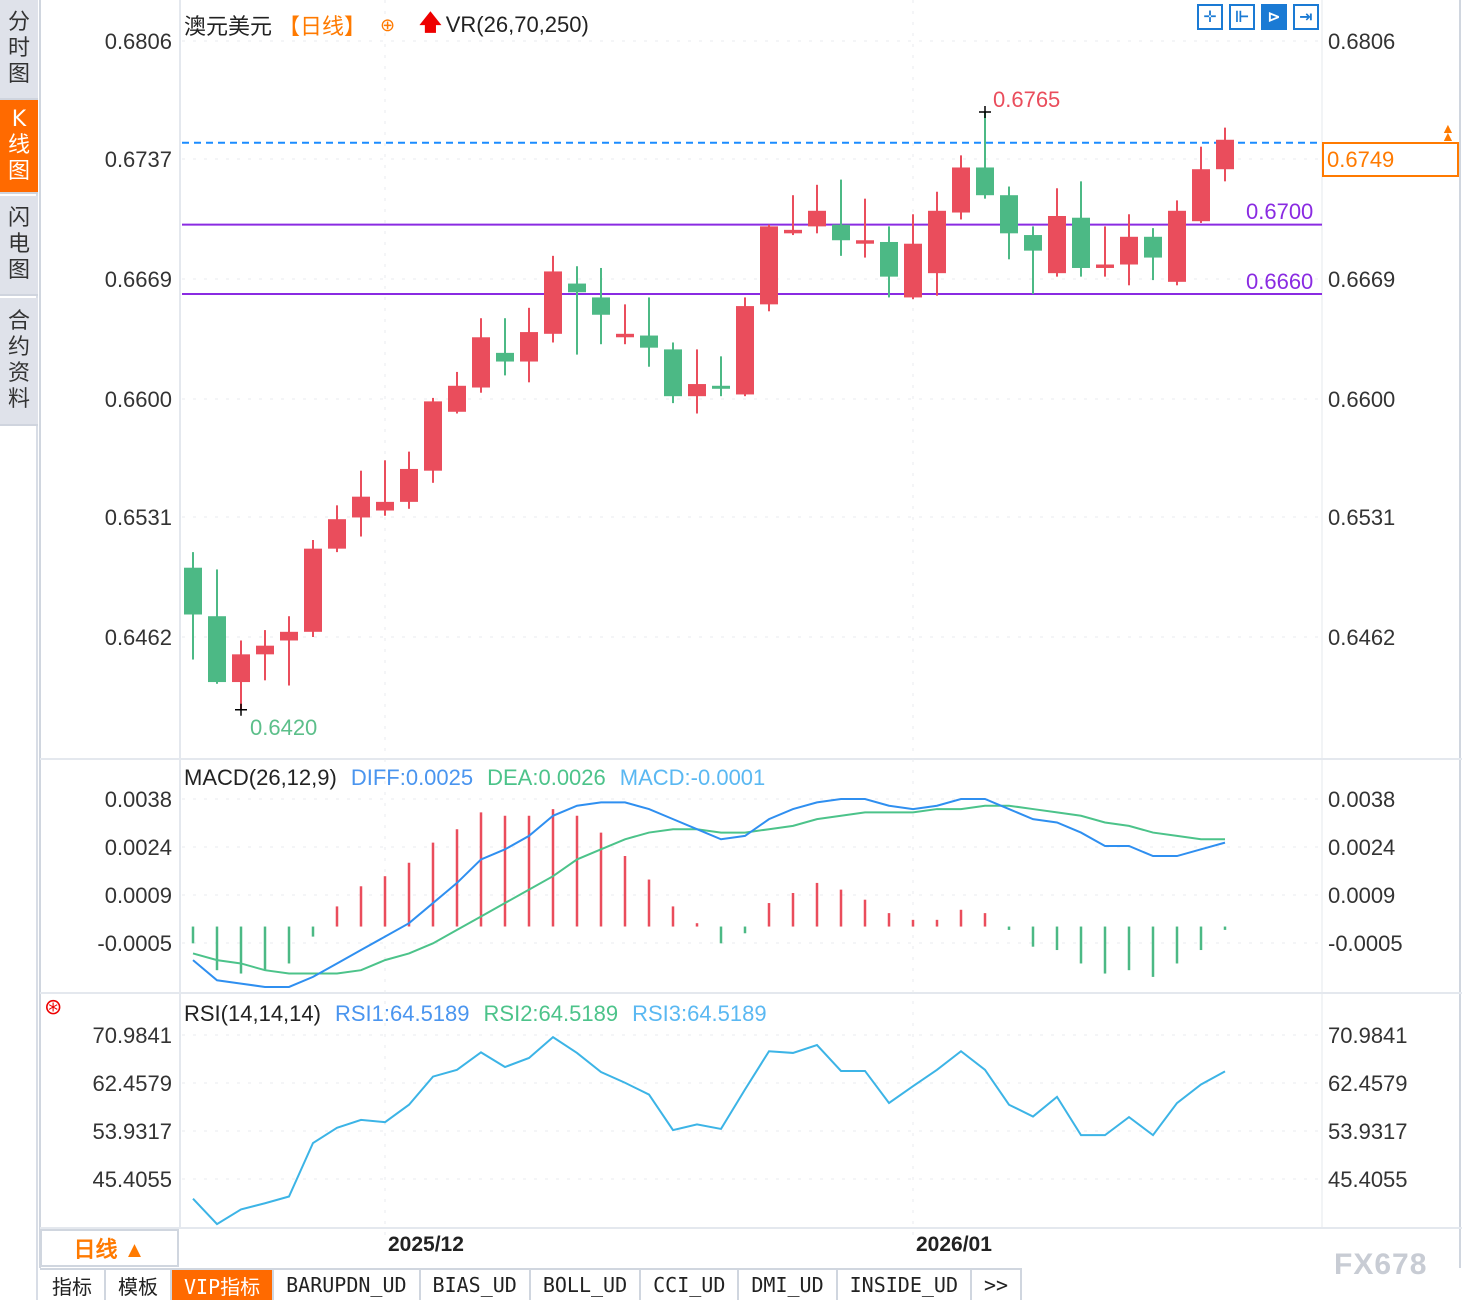 This screenshot has width=1462, height=1300. I want to click on macd-axis-label: 0.0038, so click(138, 799).